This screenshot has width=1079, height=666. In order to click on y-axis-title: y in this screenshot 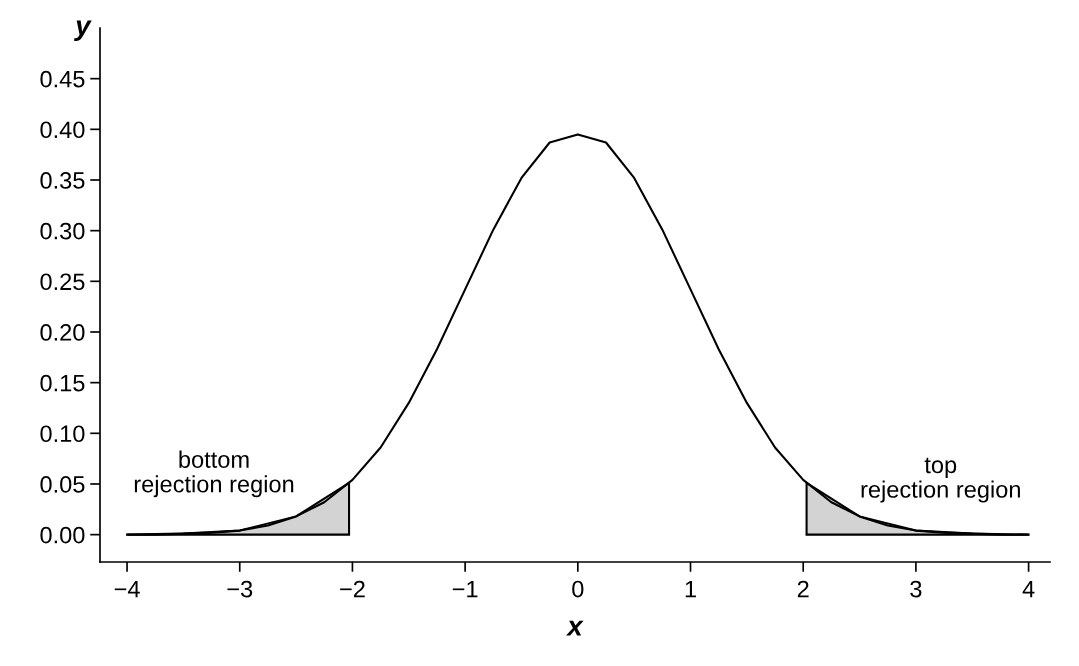, I will do `click(83, 30)`.